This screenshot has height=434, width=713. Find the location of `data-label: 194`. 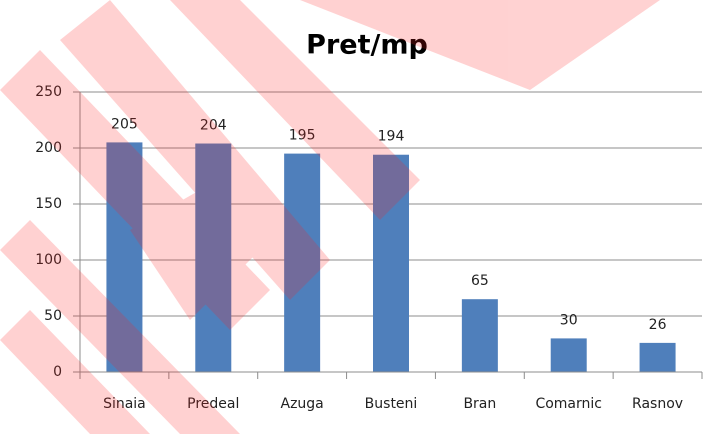

data-label: 194 is located at coordinates (391, 137).